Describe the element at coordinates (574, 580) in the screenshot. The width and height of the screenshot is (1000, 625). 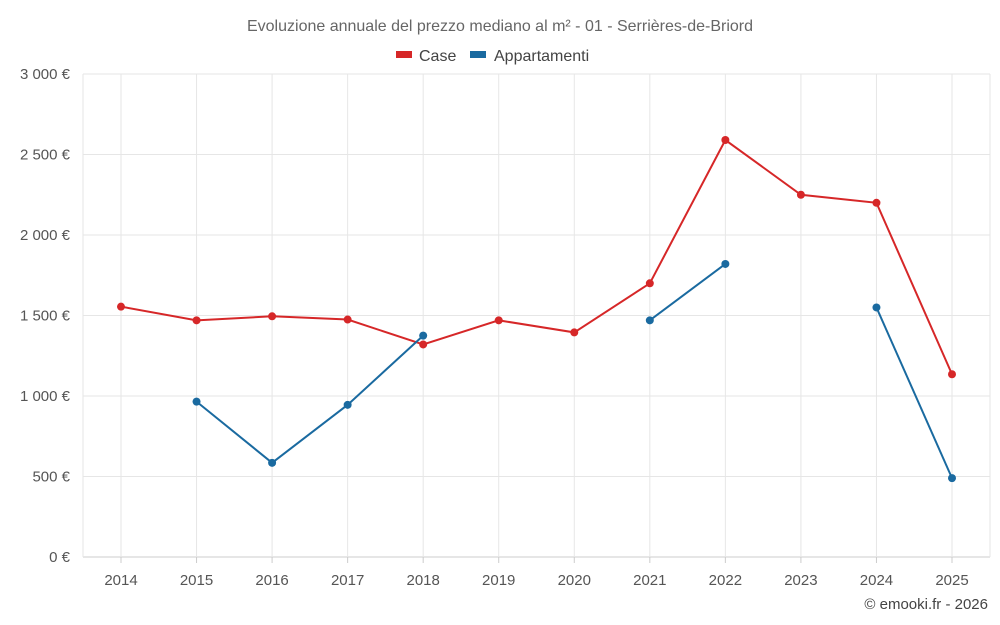
I see `x-tick-label: 2020` at that location.